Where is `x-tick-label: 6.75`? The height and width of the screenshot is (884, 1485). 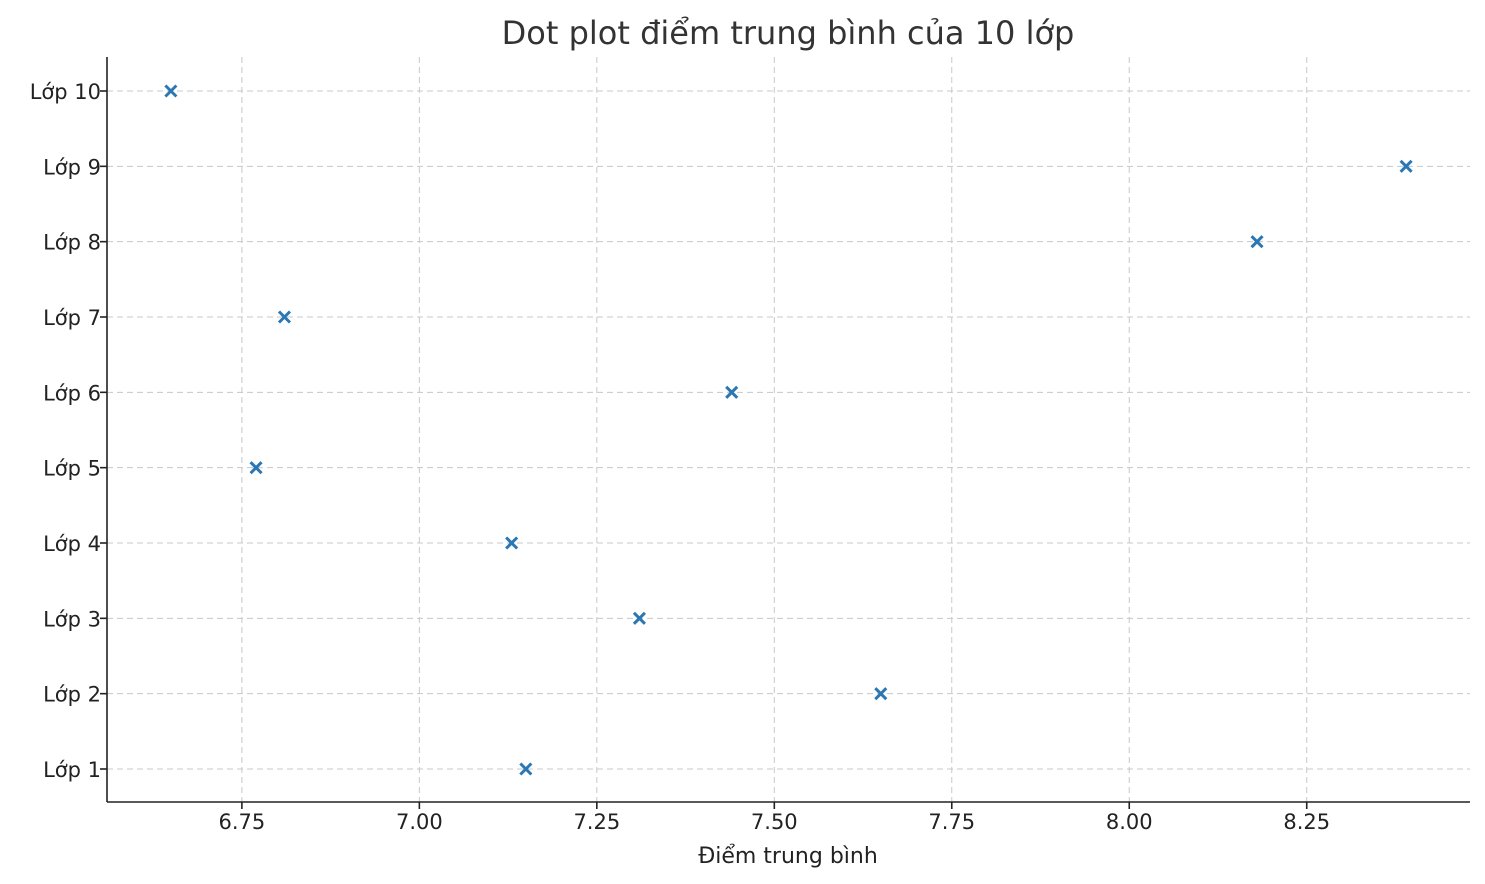 x-tick-label: 6.75 is located at coordinates (241, 822).